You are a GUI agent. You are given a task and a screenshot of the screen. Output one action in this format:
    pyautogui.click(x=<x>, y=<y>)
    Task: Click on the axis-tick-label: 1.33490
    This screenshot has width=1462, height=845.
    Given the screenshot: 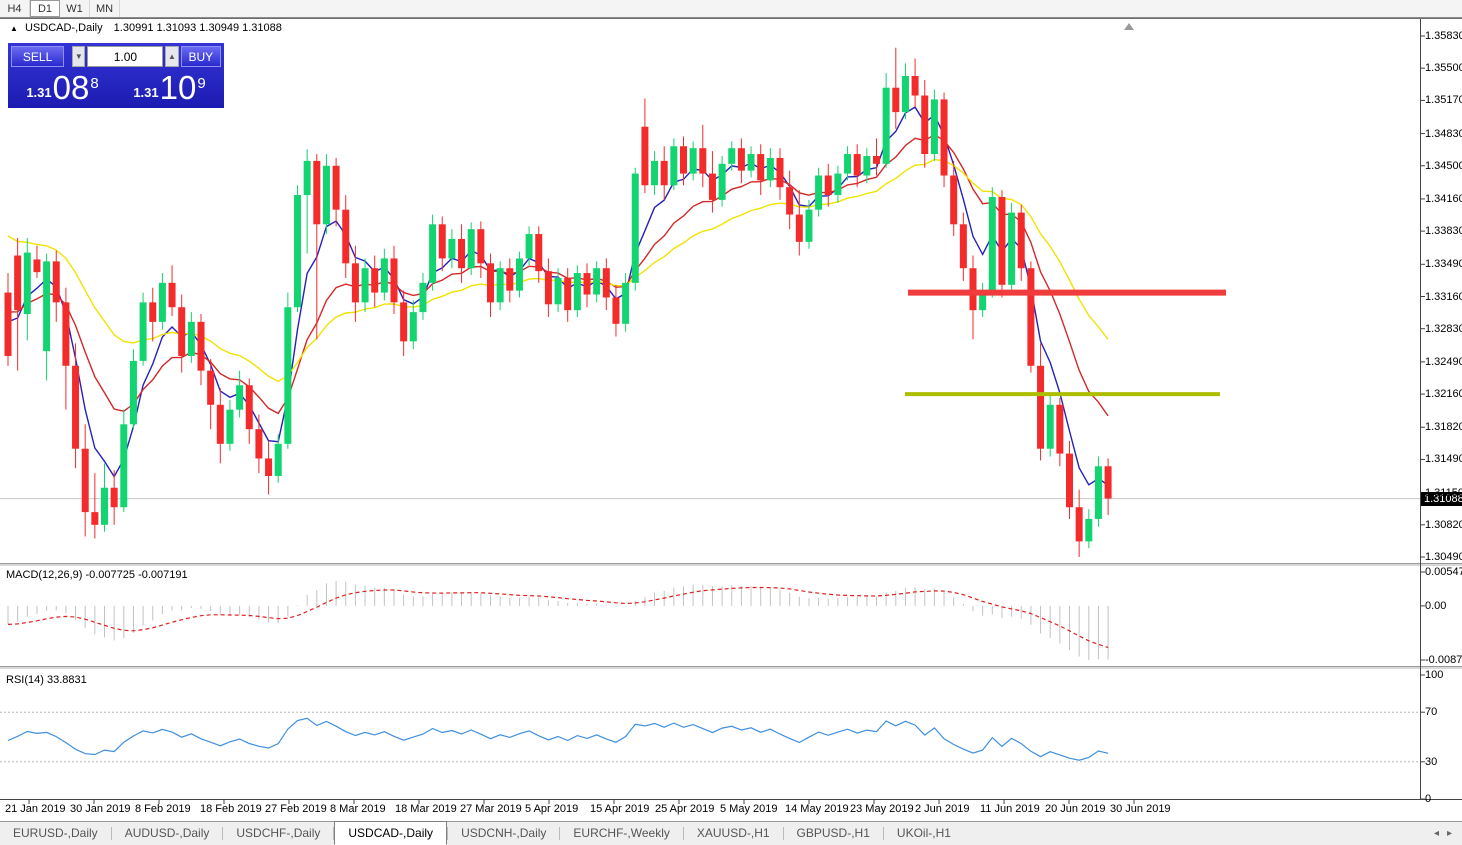 What is the action you would take?
    pyautogui.click(x=1443, y=264)
    